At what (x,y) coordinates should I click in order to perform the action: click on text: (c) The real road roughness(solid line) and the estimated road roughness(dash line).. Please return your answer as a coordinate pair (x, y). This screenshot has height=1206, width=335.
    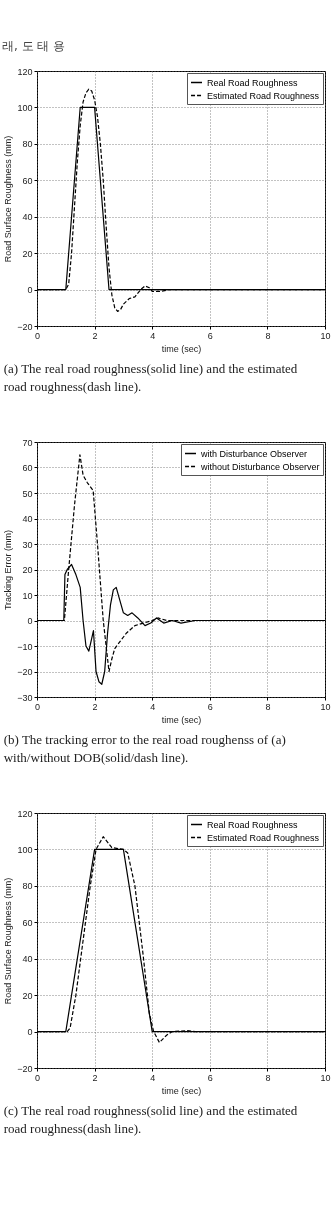
    Looking at the image, I should click on (150, 1119).